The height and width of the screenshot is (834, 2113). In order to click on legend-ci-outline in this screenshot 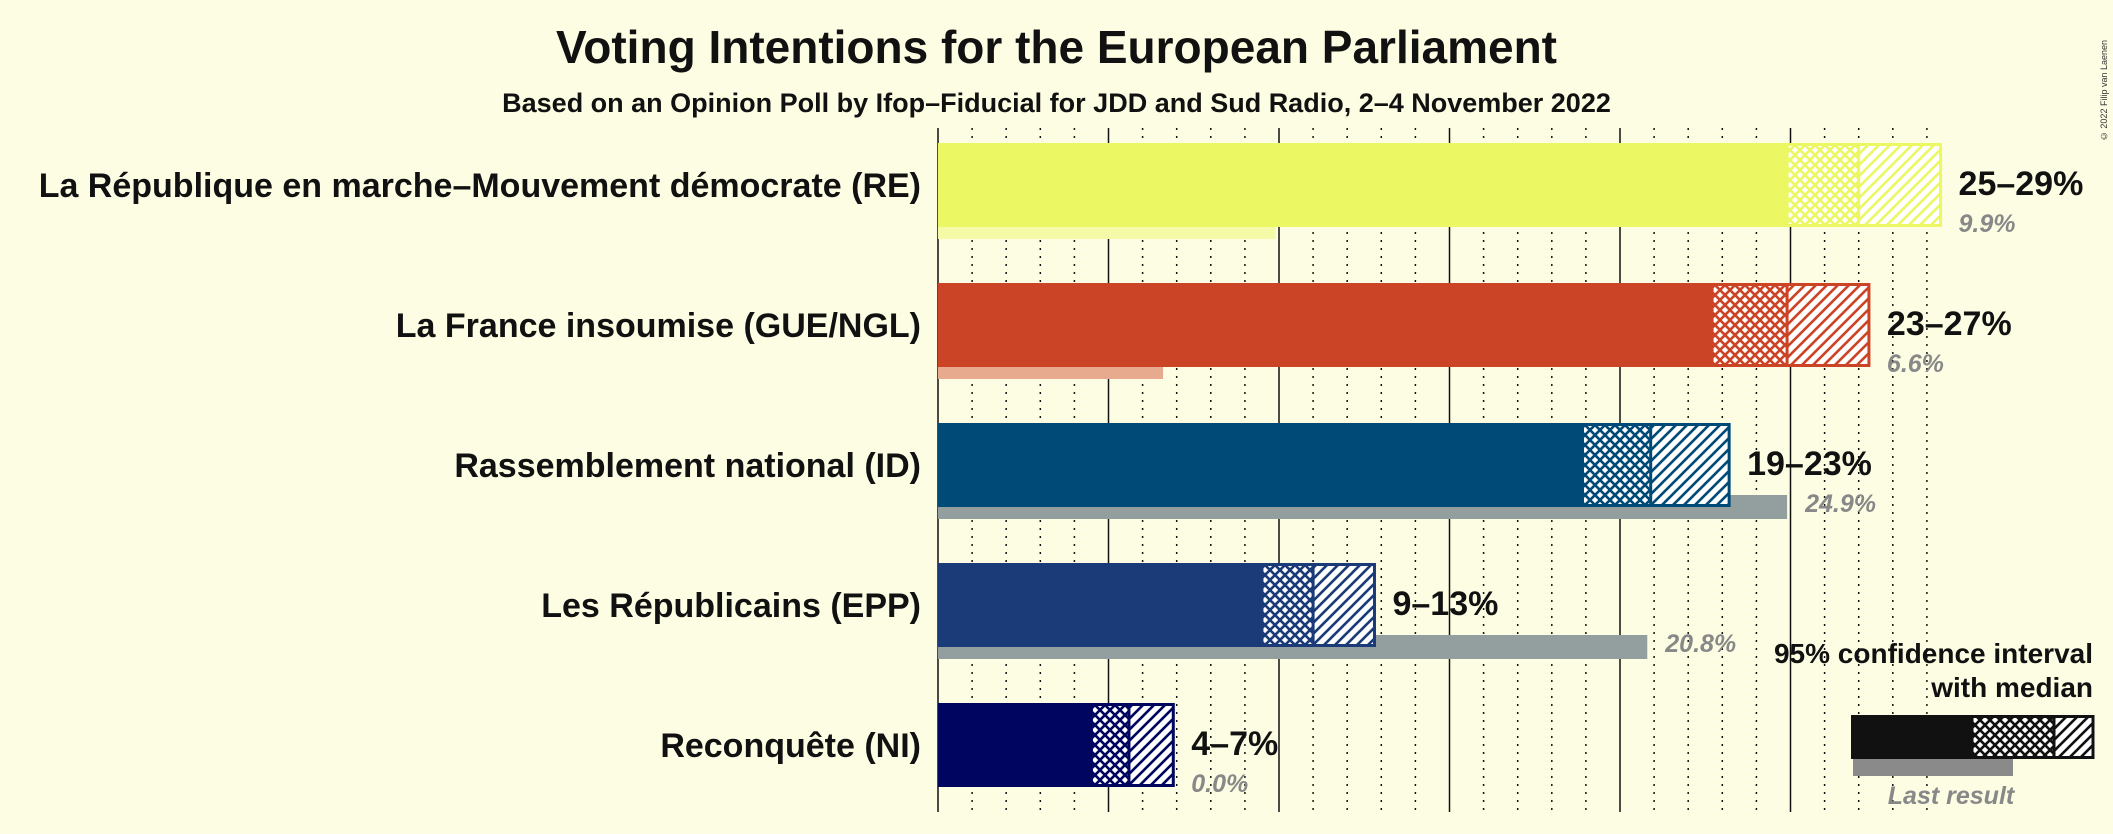, I will do `click(2032, 737)`.